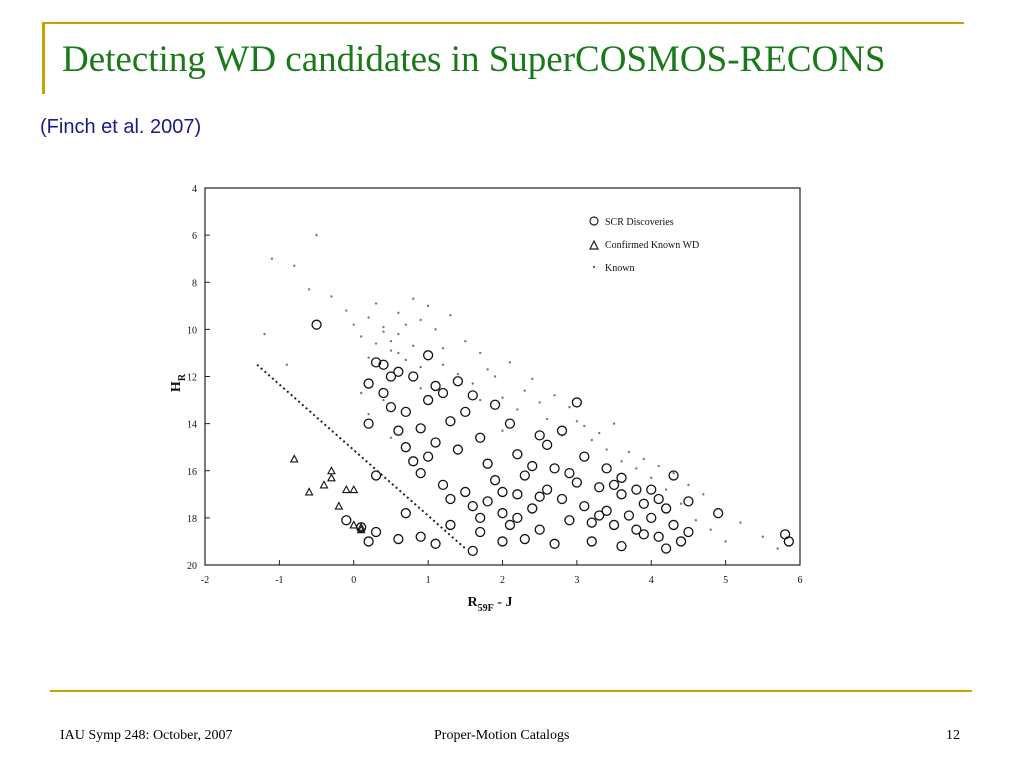  What do you see at coordinates (644, 245) in the screenshot?
I see `legend: SCR Discoveries Confirmed Known WD Known` at bounding box center [644, 245].